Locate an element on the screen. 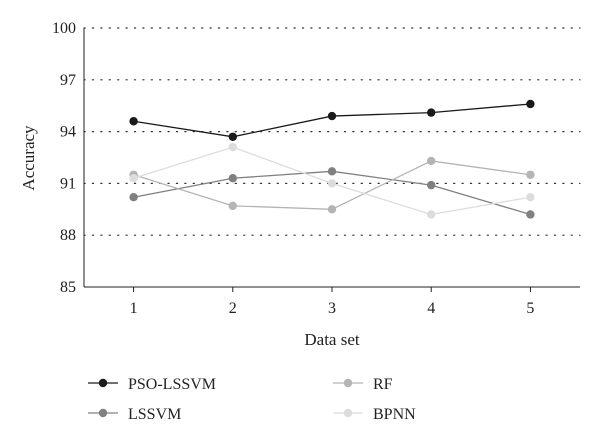  y-tick-label: 85 is located at coordinates (68, 287).